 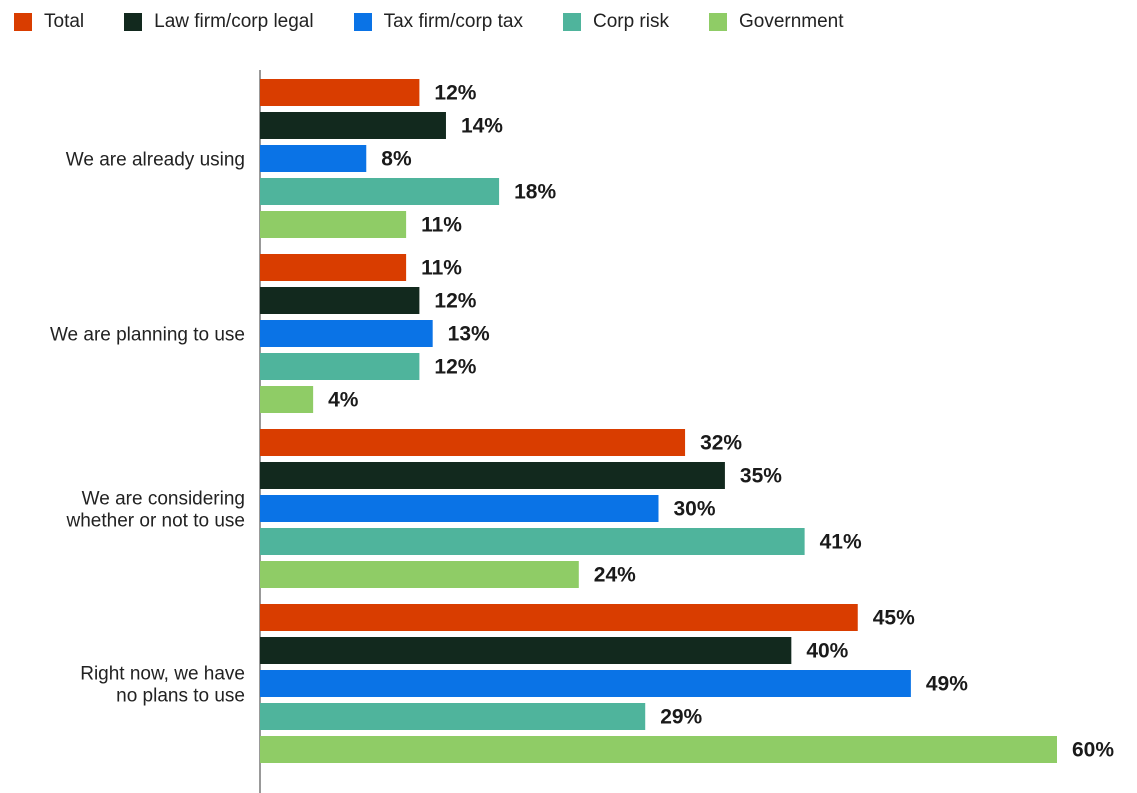 What do you see at coordinates (681, 717) in the screenshot?
I see `data-label: 29%` at bounding box center [681, 717].